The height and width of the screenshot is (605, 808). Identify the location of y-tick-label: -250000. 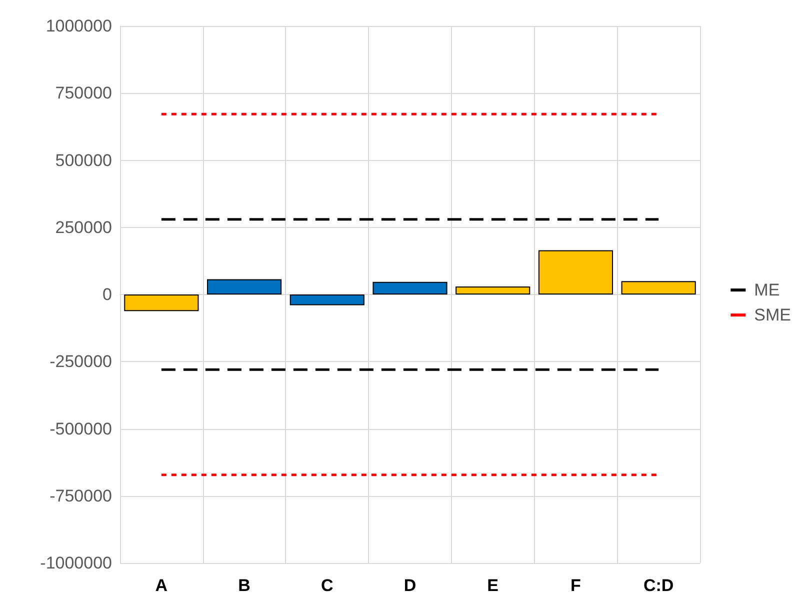
(81, 362).